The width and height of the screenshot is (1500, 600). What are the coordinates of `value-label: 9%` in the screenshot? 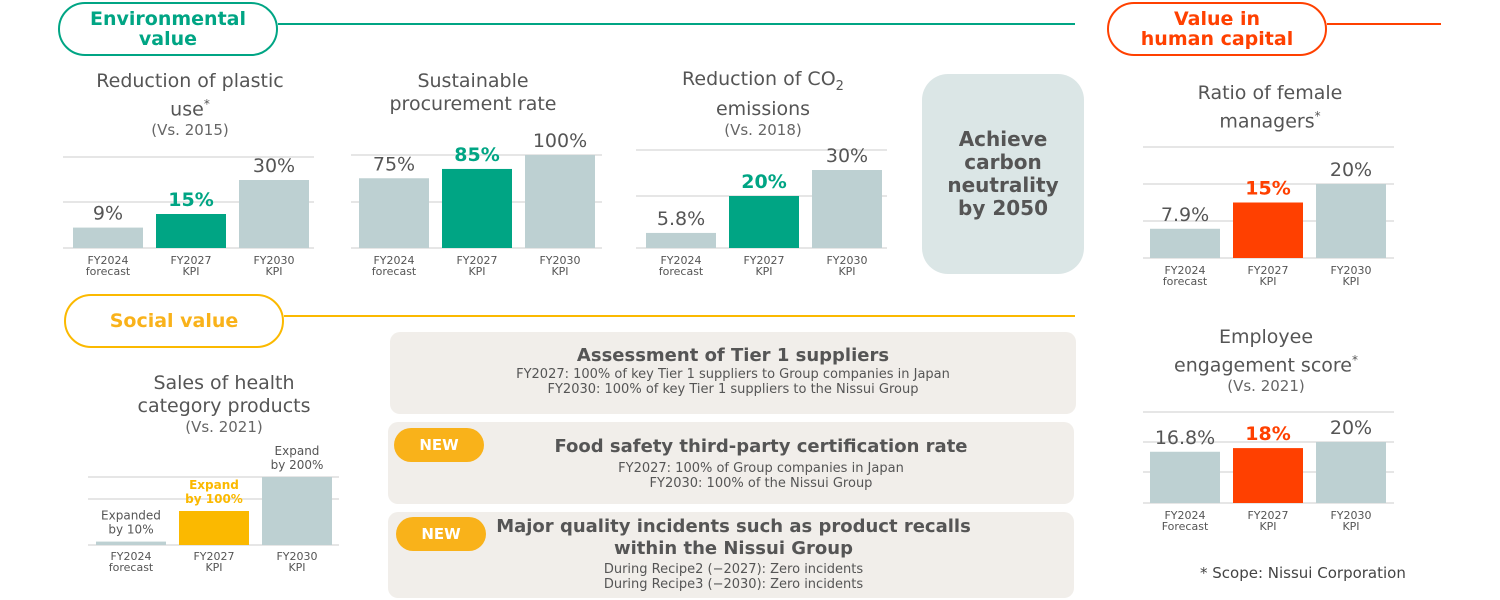 It's located at (108, 214).